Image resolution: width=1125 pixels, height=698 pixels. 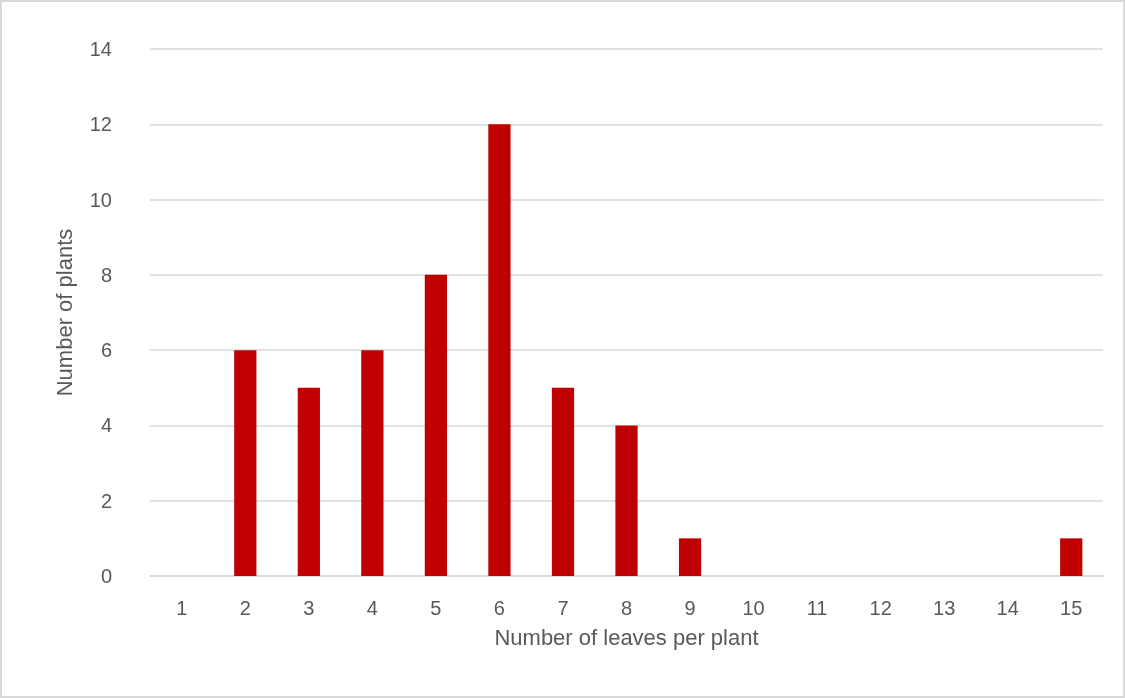 What do you see at coordinates (182, 608) in the screenshot?
I see `x-tick-label: 1` at bounding box center [182, 608].